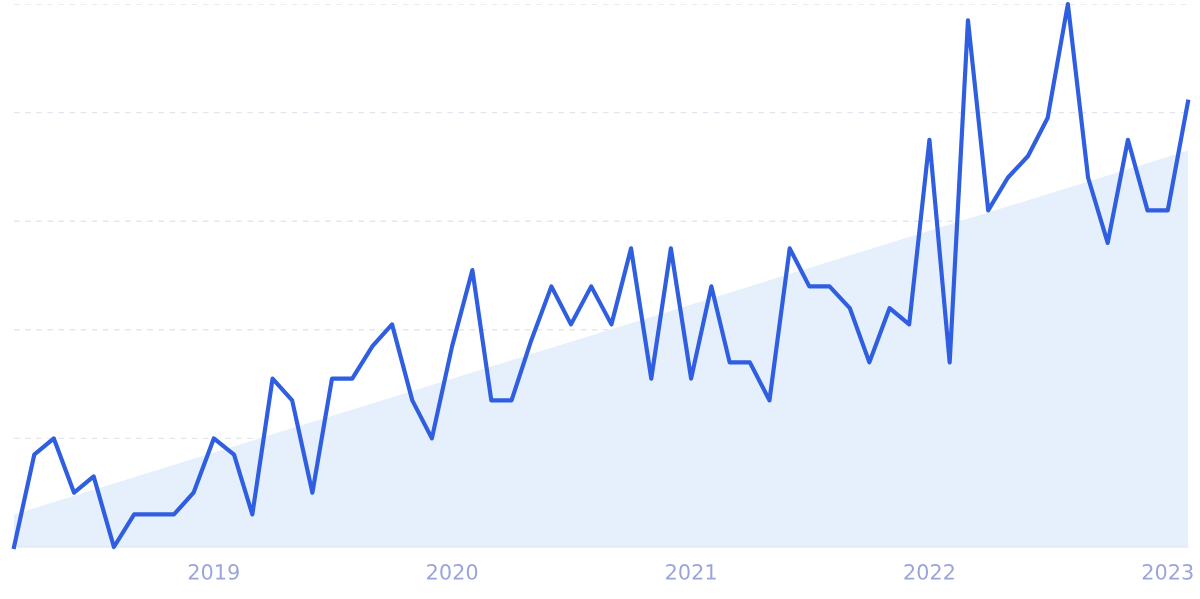 The image size is (1200, 599). I want to click on x-tick-label: 2020, so click(452, 572).